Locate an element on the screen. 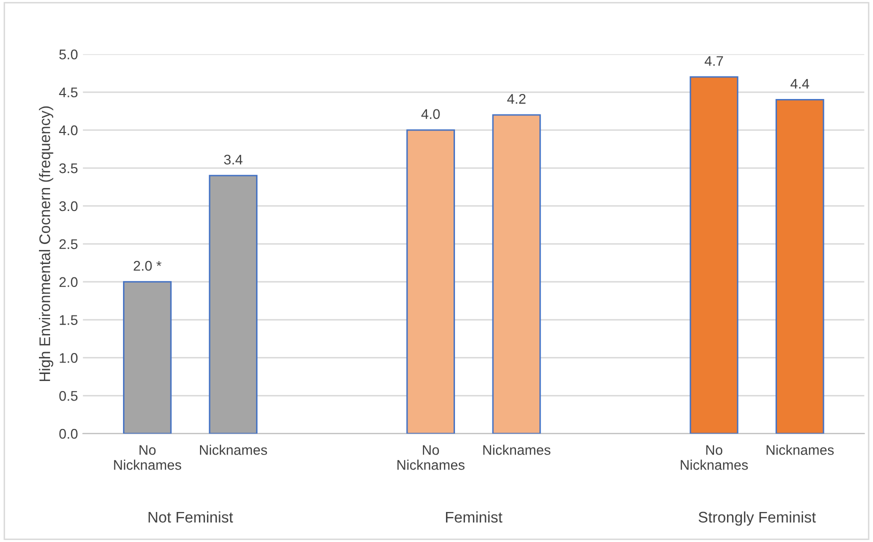  data-label: 3.4 is located at coordinates (233, 159).